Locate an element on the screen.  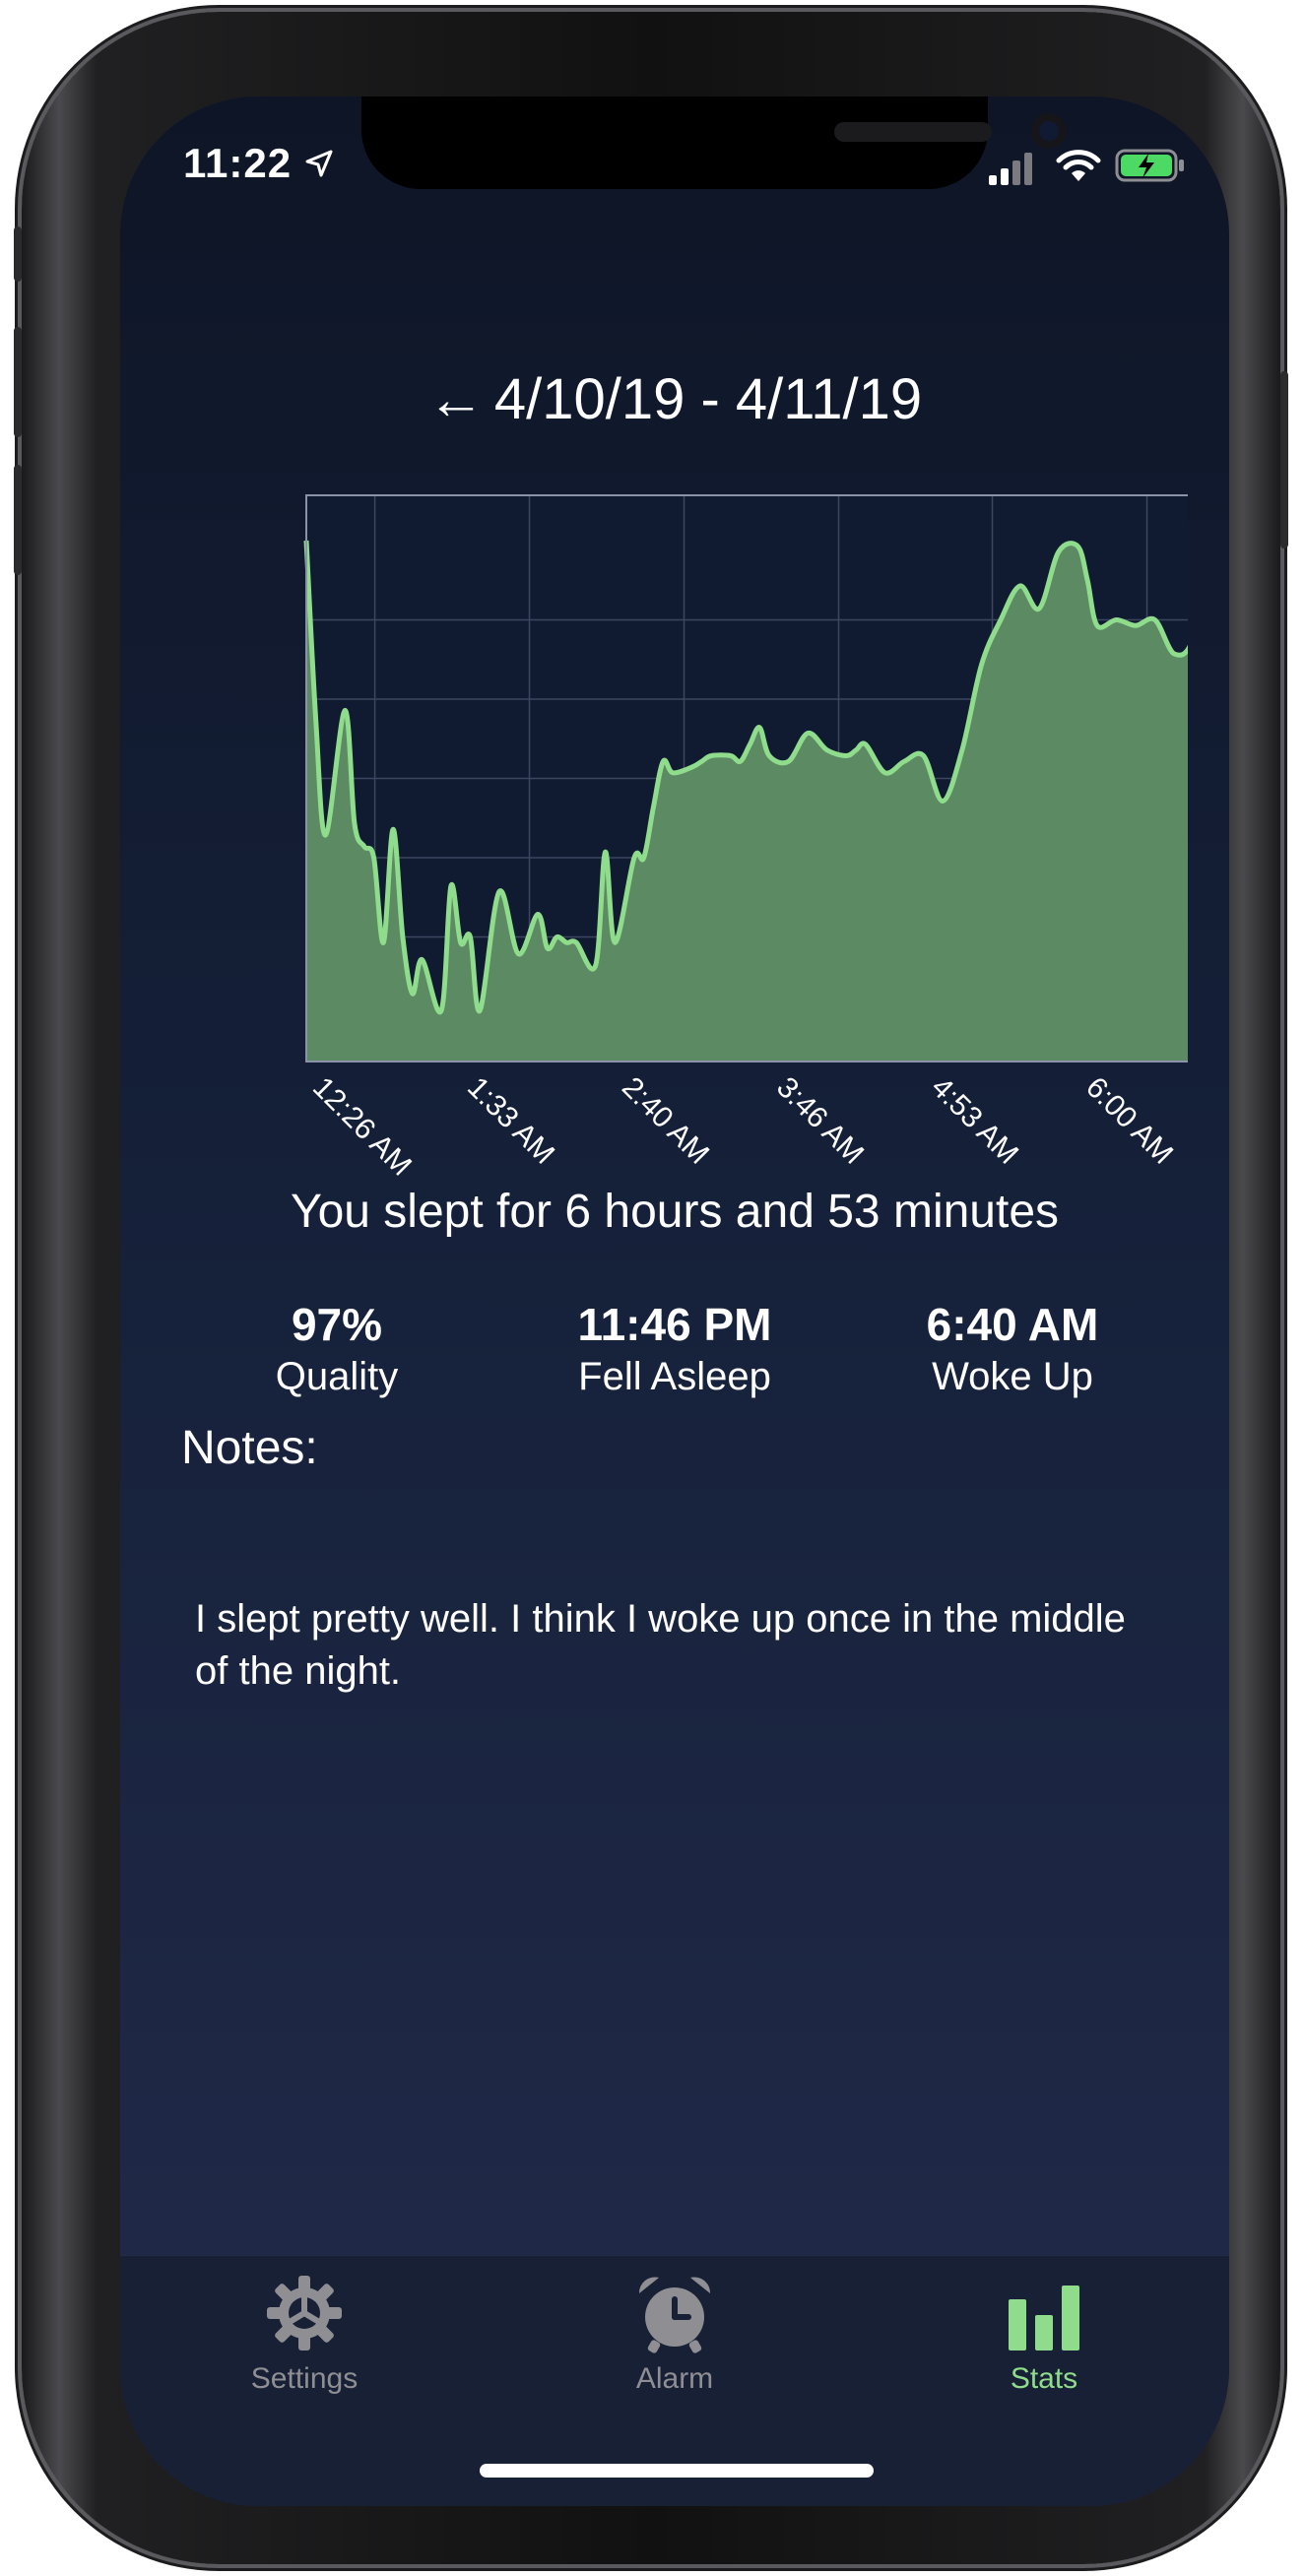
power-button is located at coordinates (1284, 459).